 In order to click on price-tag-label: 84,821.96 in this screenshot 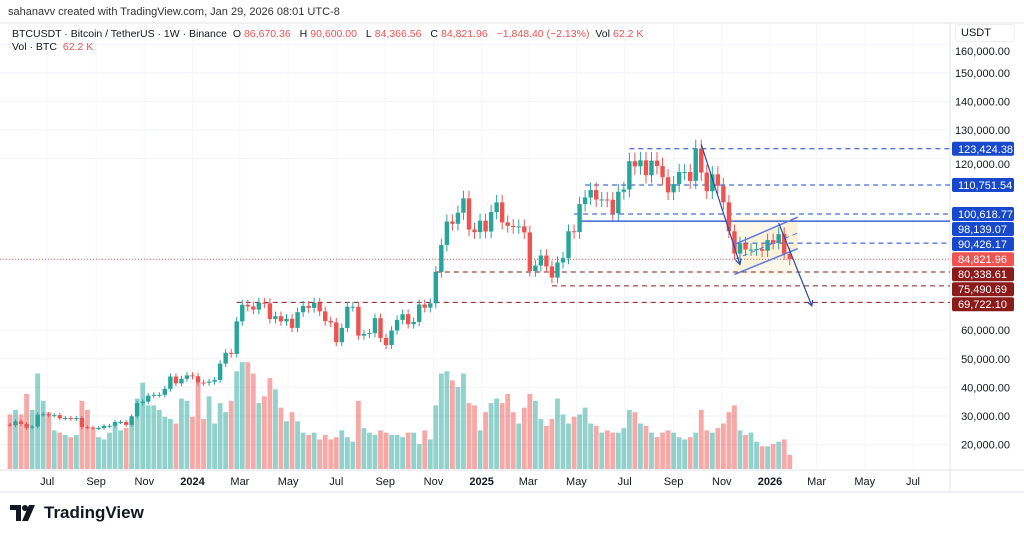, I will do `click(982, 260)`.